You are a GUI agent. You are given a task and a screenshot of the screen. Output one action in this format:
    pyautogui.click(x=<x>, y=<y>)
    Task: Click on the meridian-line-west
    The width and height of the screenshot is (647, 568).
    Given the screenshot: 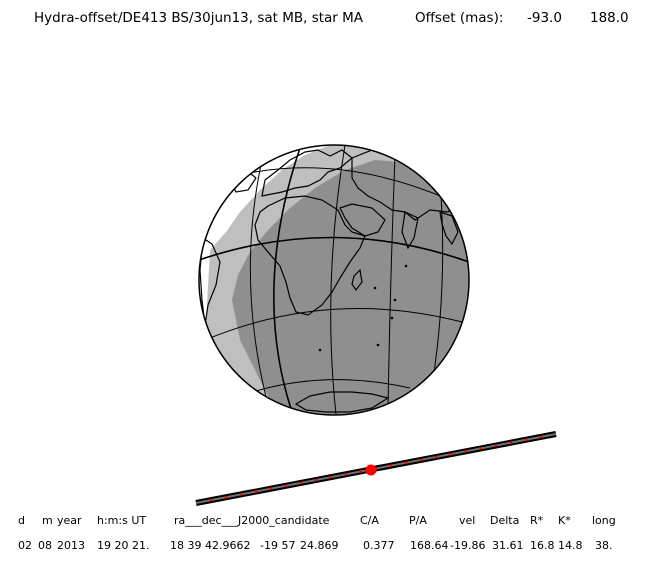 What is the action you would take?
    pyautogui.click(x=259, y=282)
    